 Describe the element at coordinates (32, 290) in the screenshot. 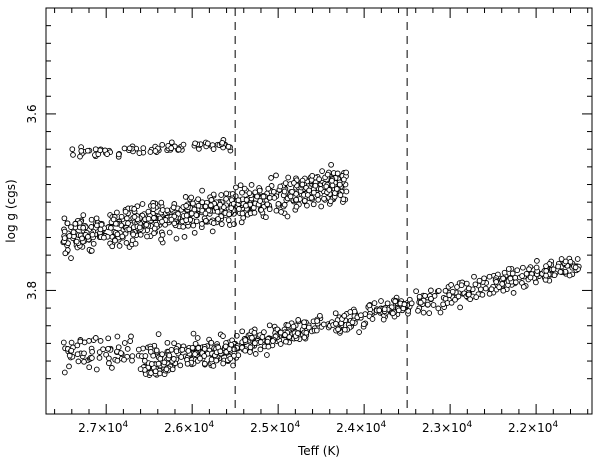

I see `y-tick-label: 3.8` at that location.